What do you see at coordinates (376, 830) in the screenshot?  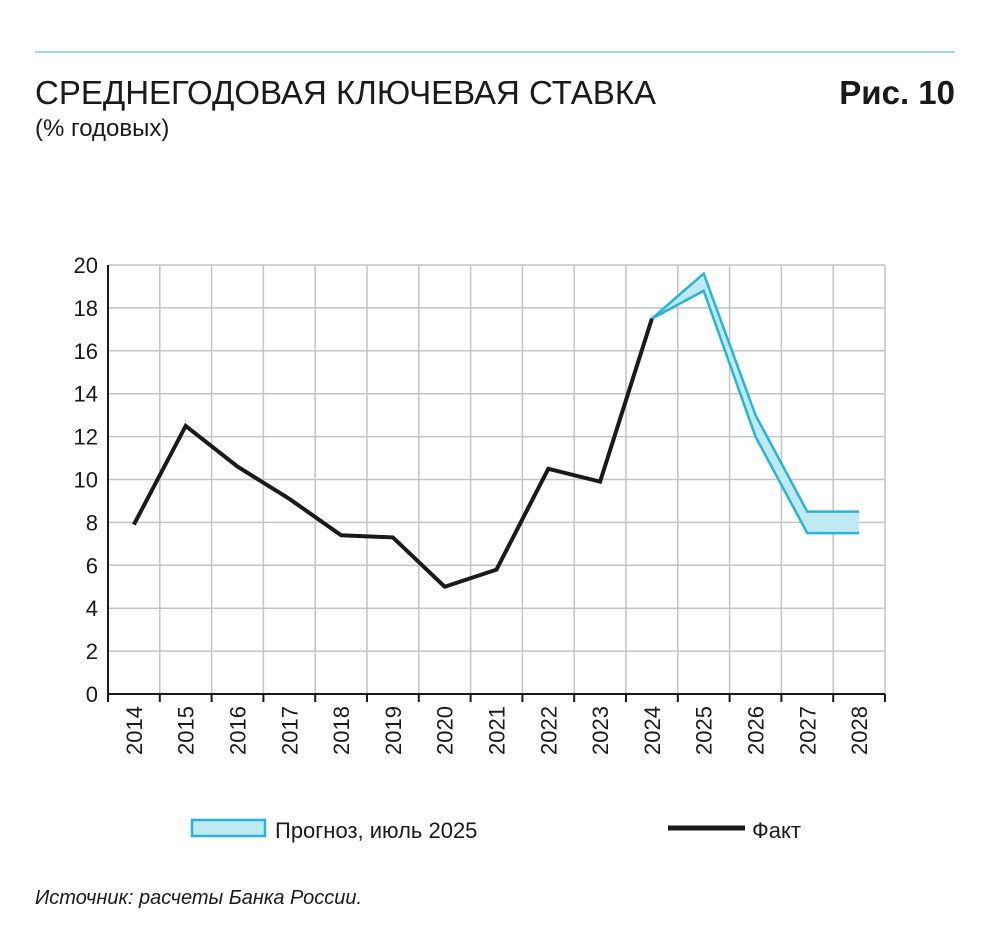 I see `legend-label: Прогноз, июль 2025` at bounding box center [376, 830].